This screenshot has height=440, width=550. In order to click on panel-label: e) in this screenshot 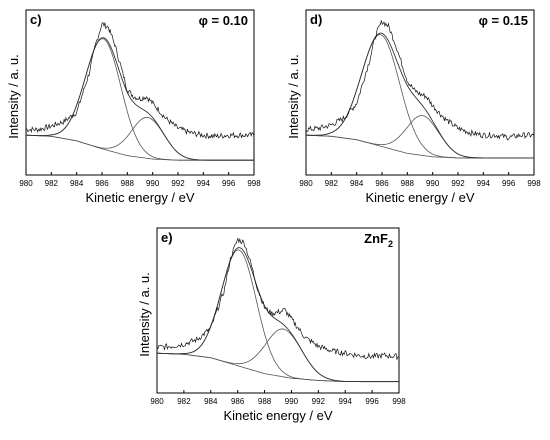, I will do `click(167, 237)`.